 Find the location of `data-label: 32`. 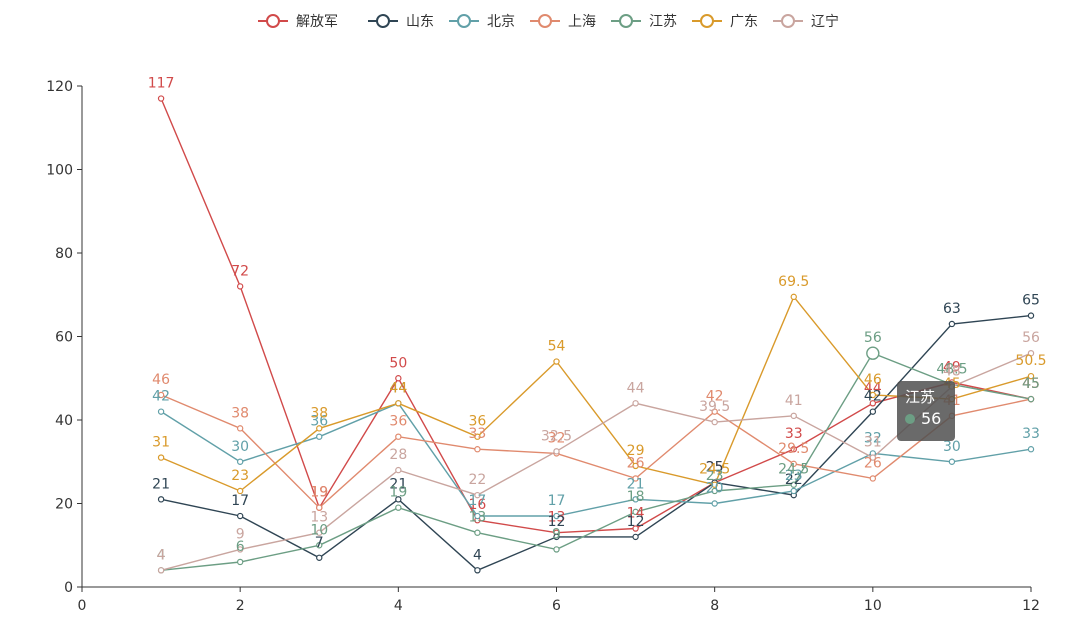

data-label: 32 is located at coordinates (873, 438).